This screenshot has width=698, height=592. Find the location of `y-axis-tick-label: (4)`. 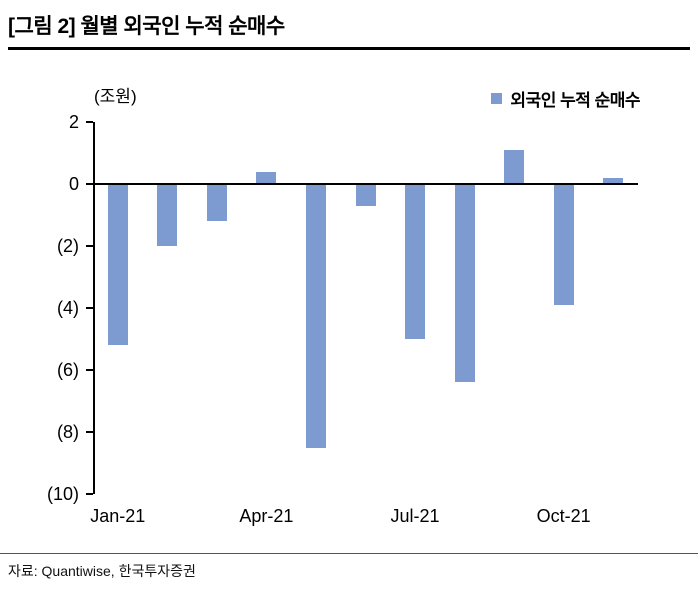

y-axis-tick-label: (4) is located at coordinates (68, 308).